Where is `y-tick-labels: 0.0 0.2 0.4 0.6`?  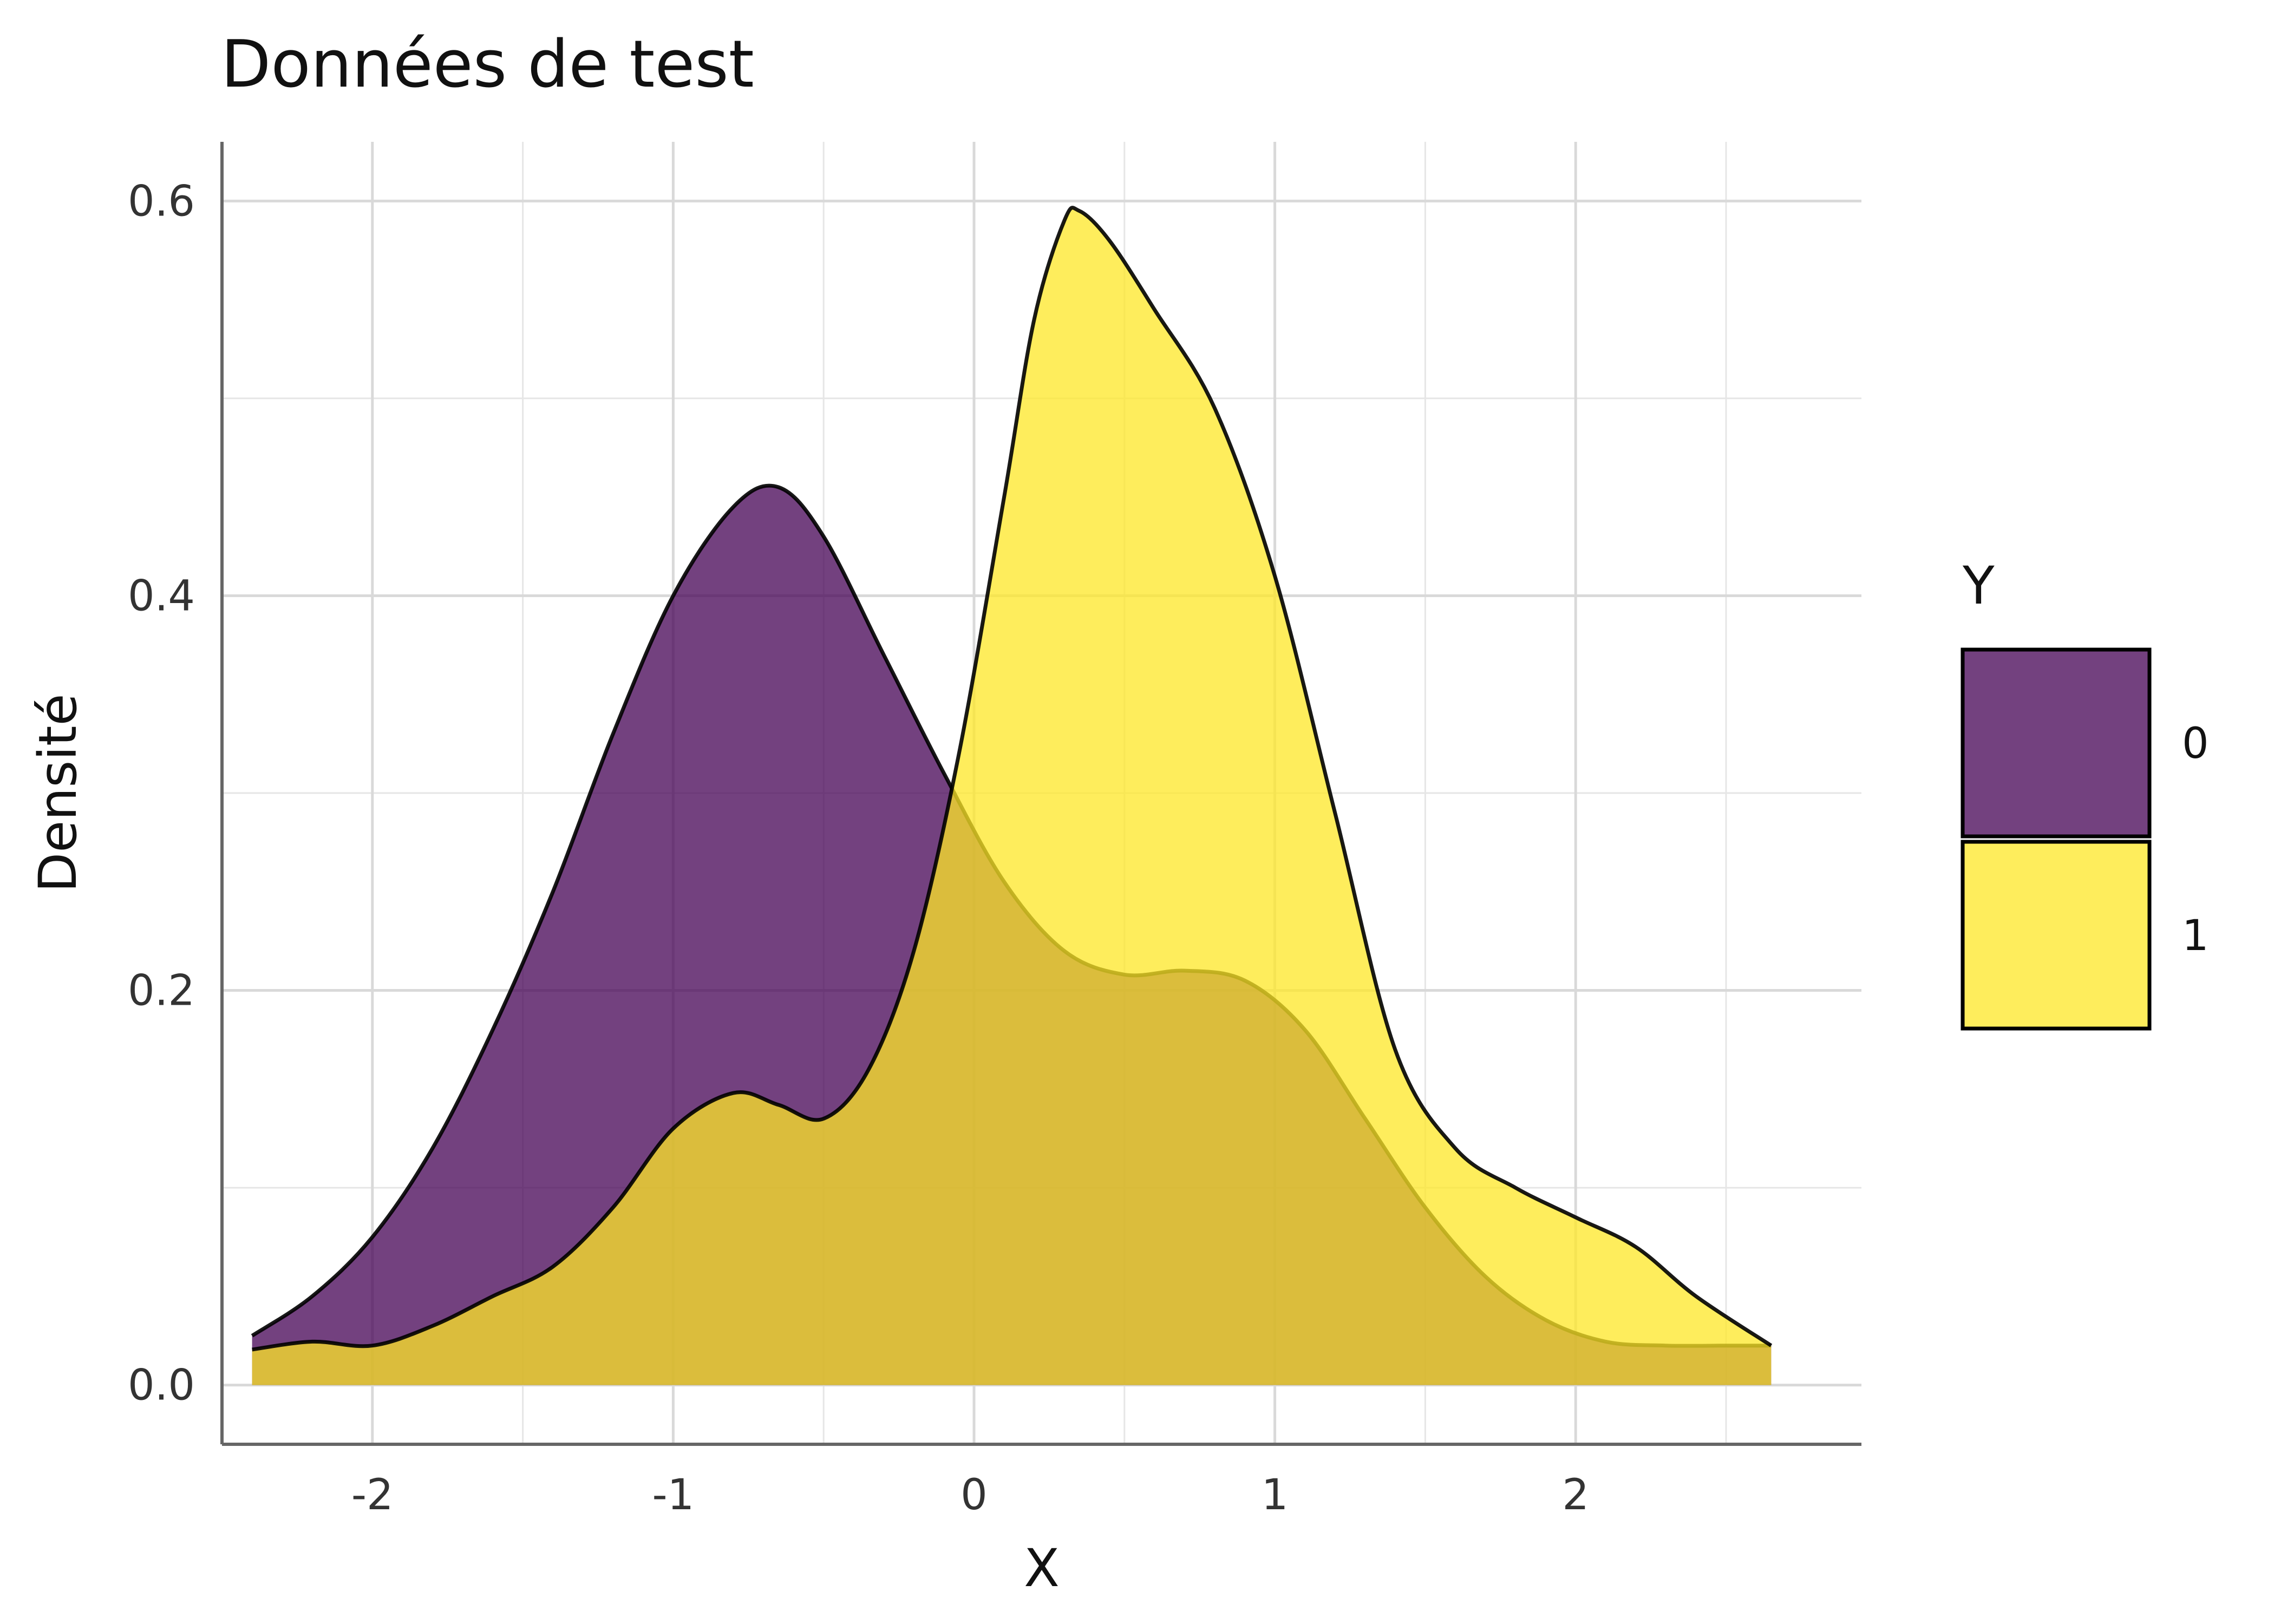 y-tick-labels: 0.0 0.2 0.4 0.6 is located at coordinates (161, 794).